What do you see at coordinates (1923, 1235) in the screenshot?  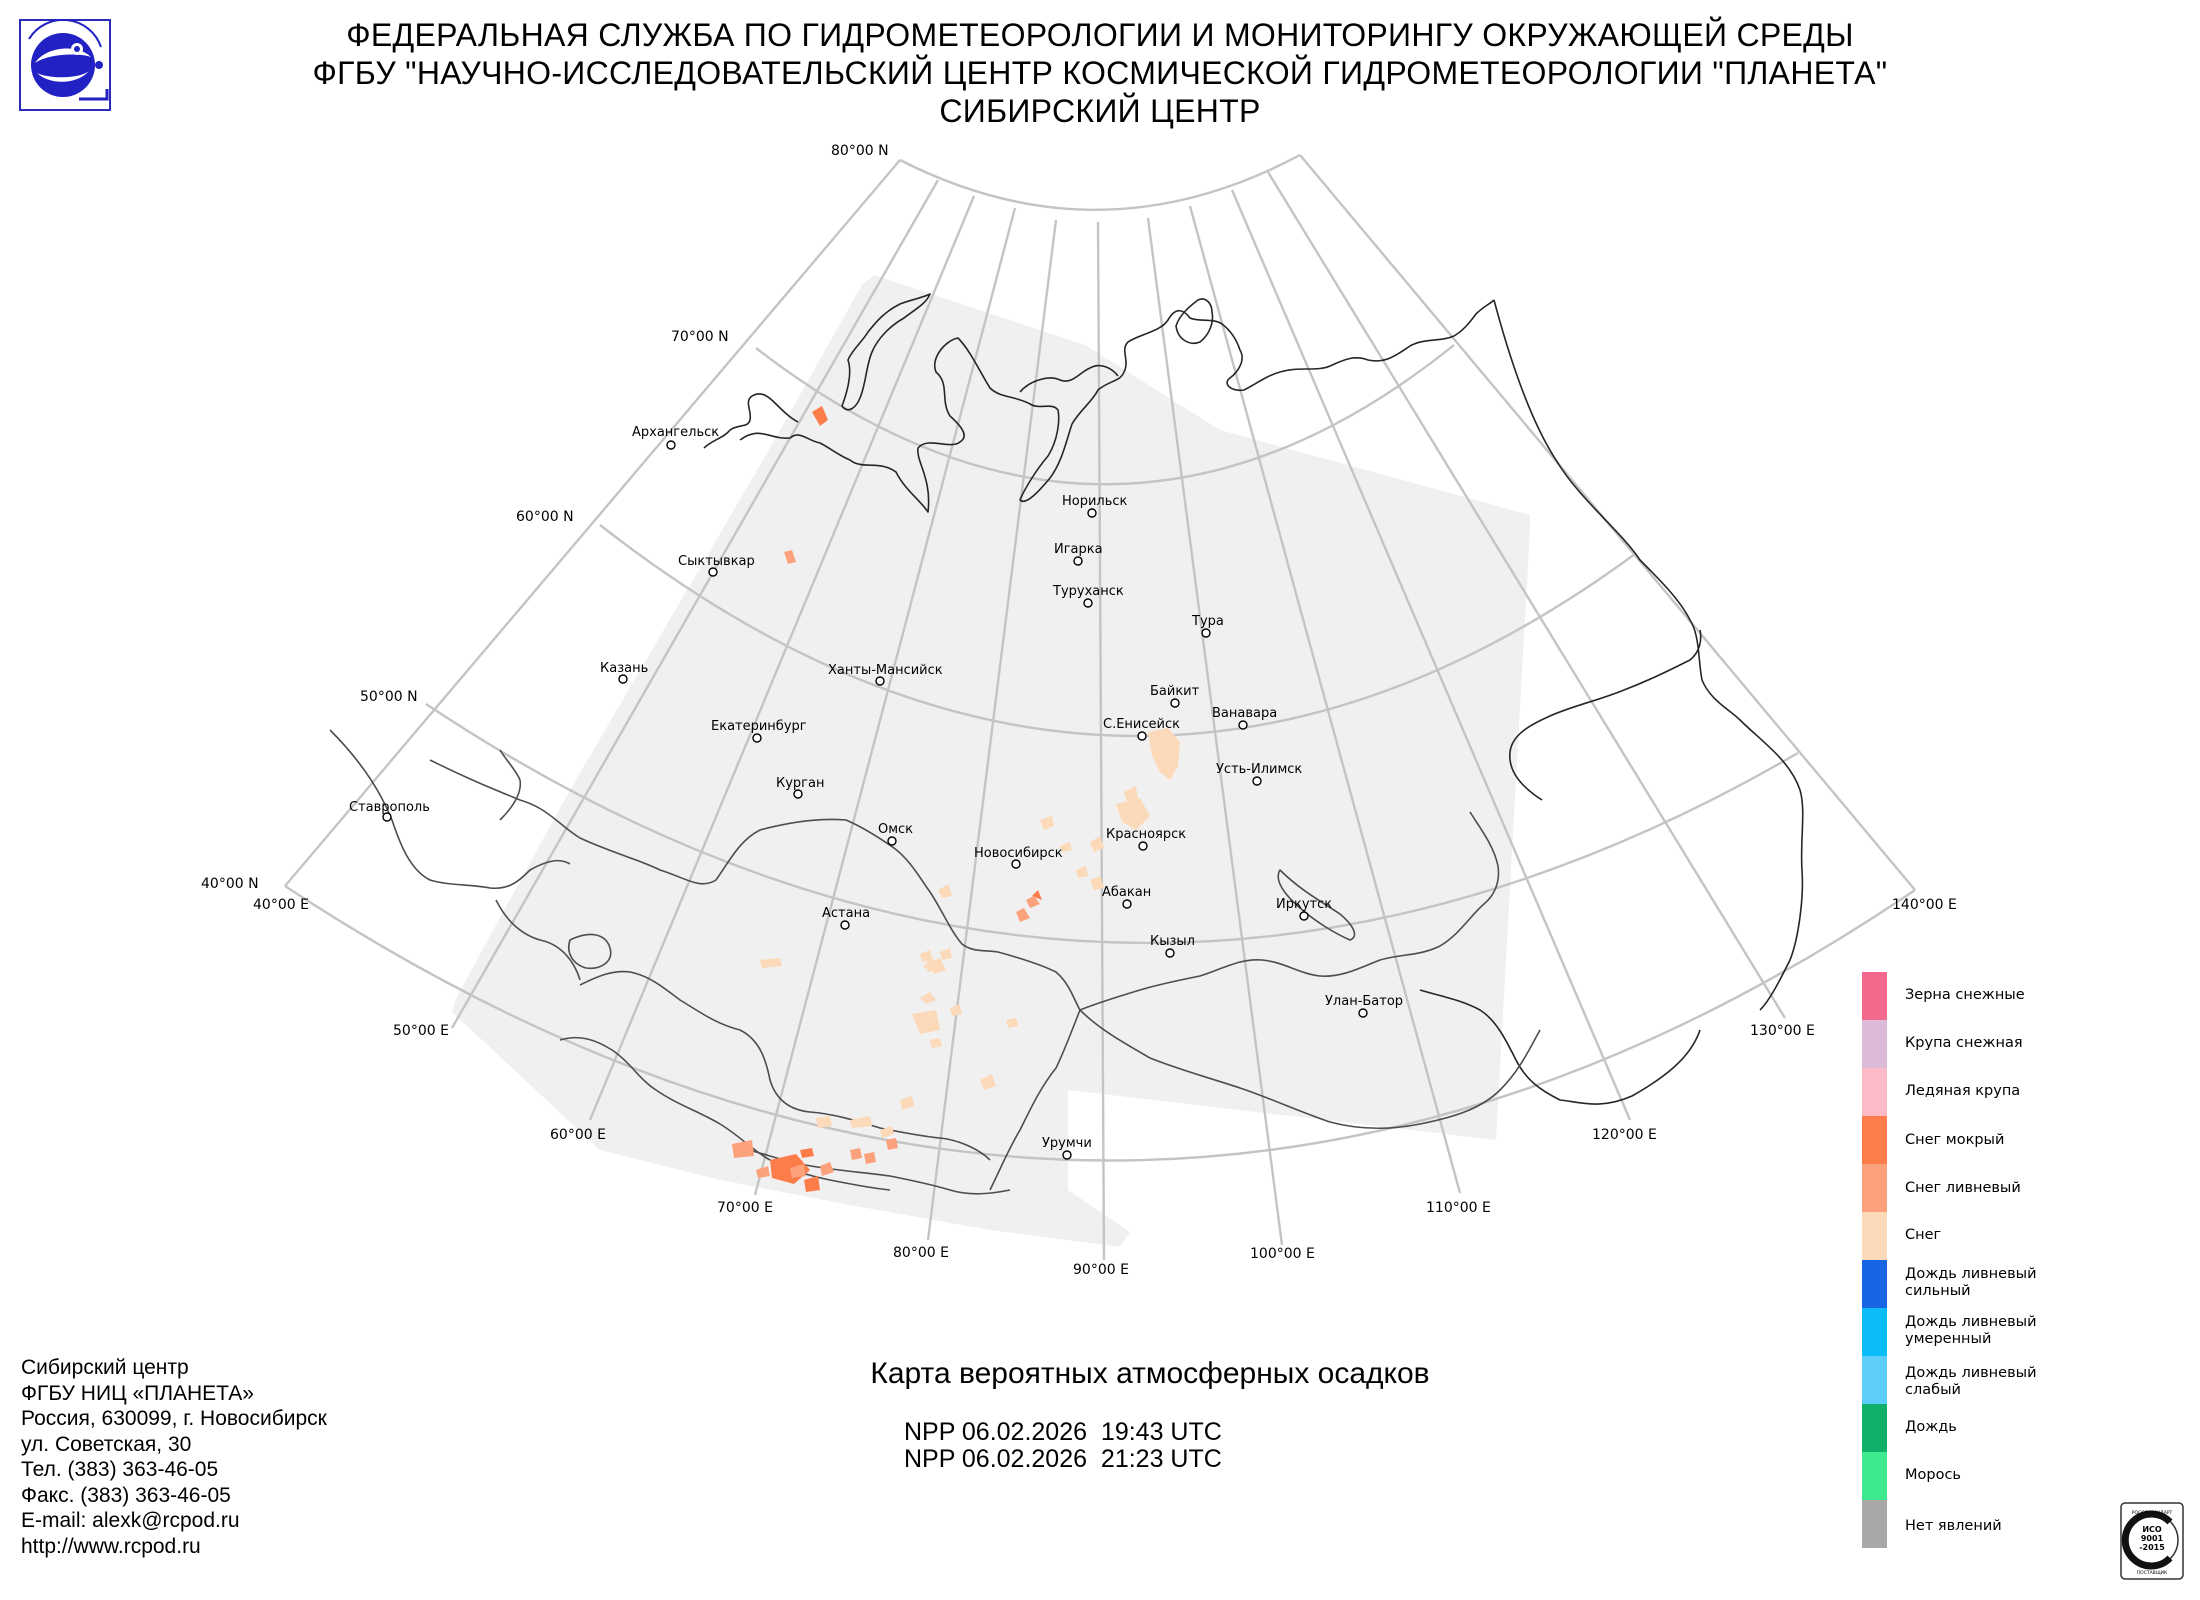 I see `legend-label: Снег` at bounding box center [1923, 1235].